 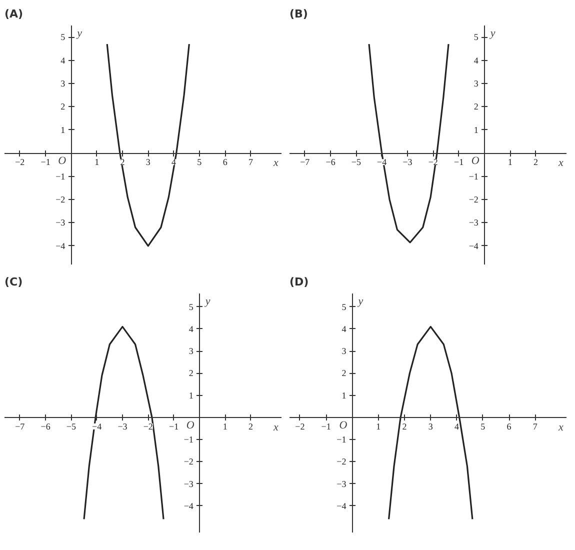 What do you see at coordinates (299, 282) in the screenshot?
I see `chart-title: (D)` at bounding box center [299, 282].